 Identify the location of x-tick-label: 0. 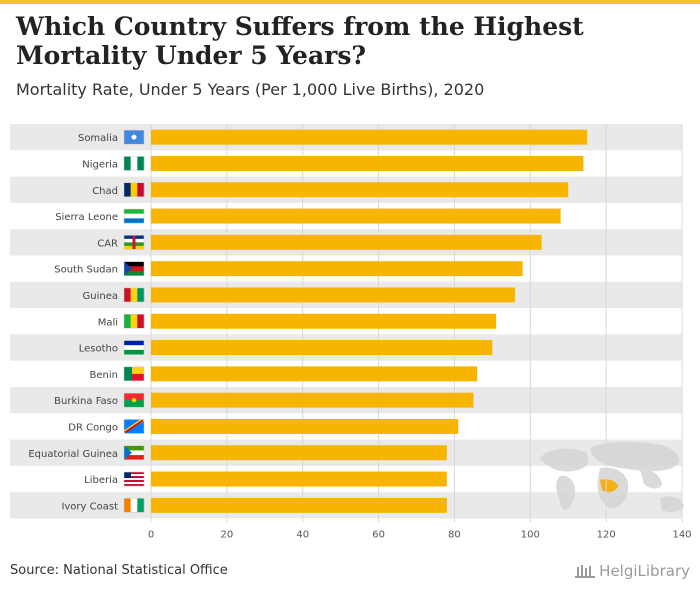
(151, 535).